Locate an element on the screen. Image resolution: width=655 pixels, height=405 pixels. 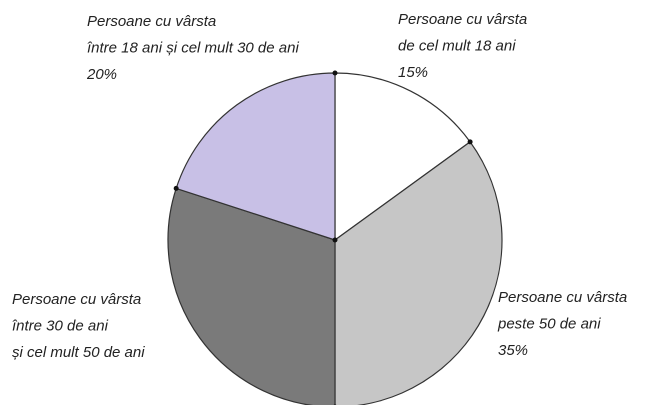
slice-label: peste 50 de ani is located at coordinates (549, 323).